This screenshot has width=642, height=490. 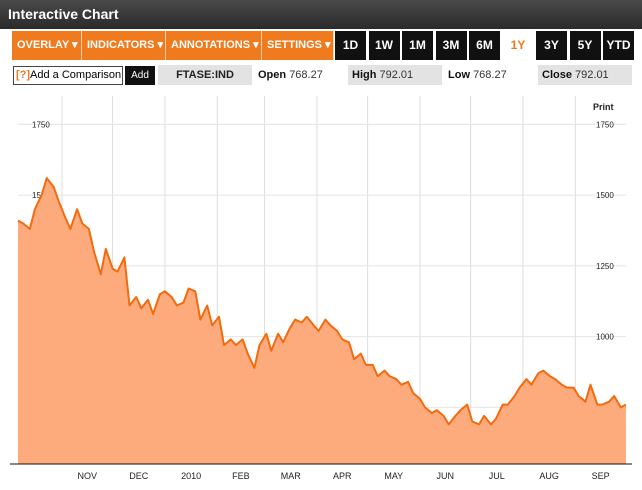 I want to click on print-button: Print, so click(x=603, y=107).